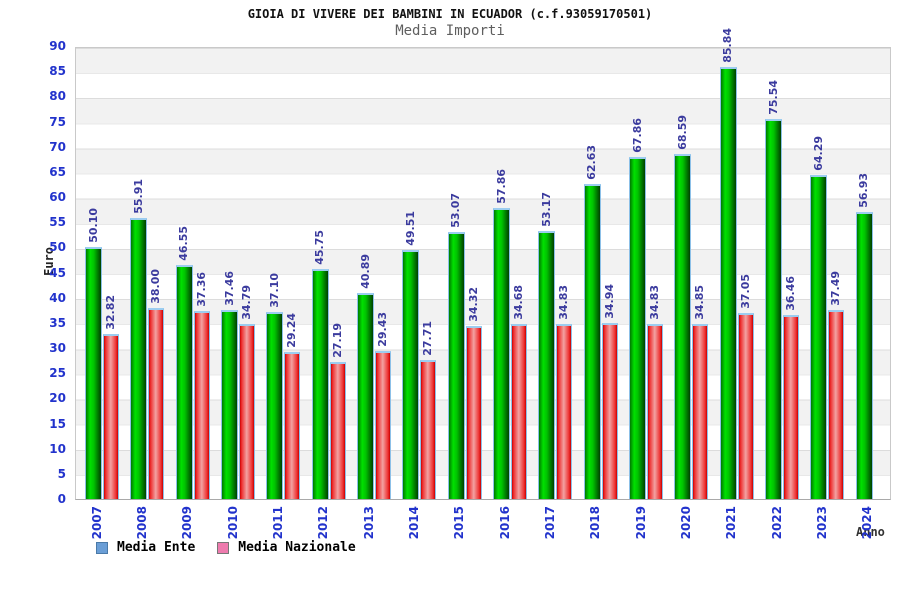 The height and width of the screenshot is (600, 900). What do you see at coordinates (818, 153) in the screenshot?
I see `bar-value-label: 64.29` at bounding box center [818, 153].